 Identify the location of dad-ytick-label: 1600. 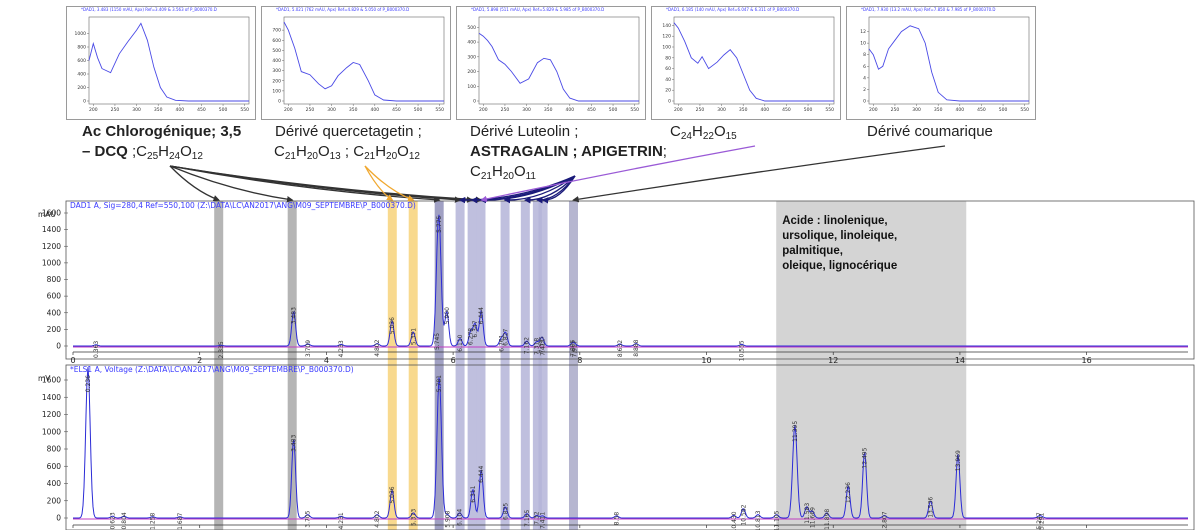
(51, 213).